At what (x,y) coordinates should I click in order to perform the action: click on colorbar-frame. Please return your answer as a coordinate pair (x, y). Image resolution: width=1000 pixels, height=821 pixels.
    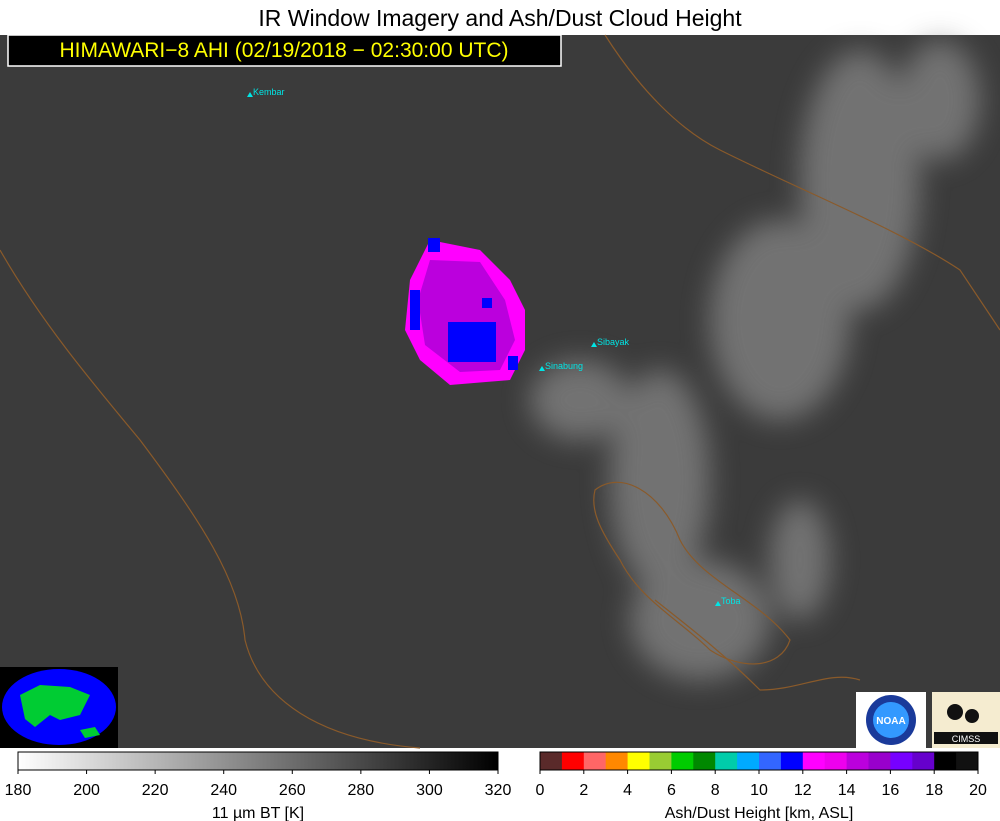
    Looking at the image, I should click on (258, 761).